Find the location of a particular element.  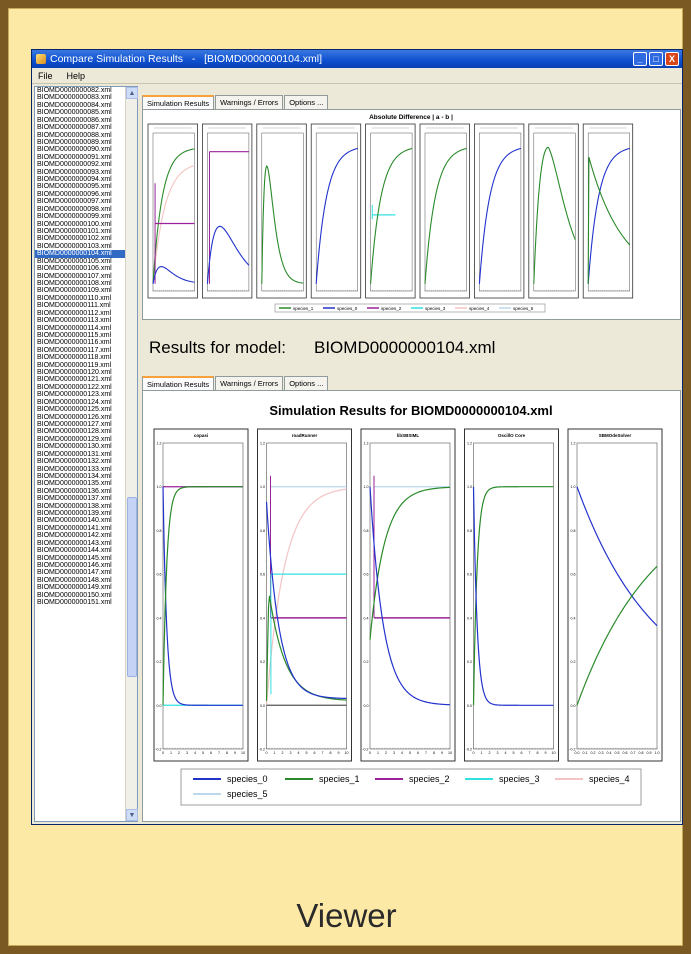

model-list-item: BIOMD0000000140.xml is located at coordinates (74, 521).